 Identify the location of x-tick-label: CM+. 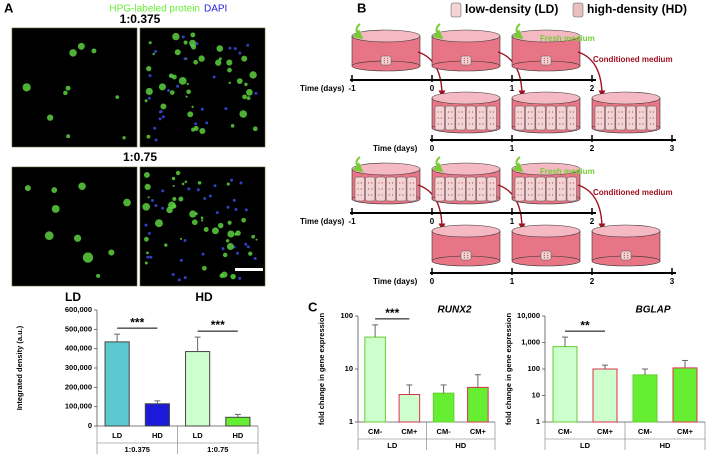
(478, 431).